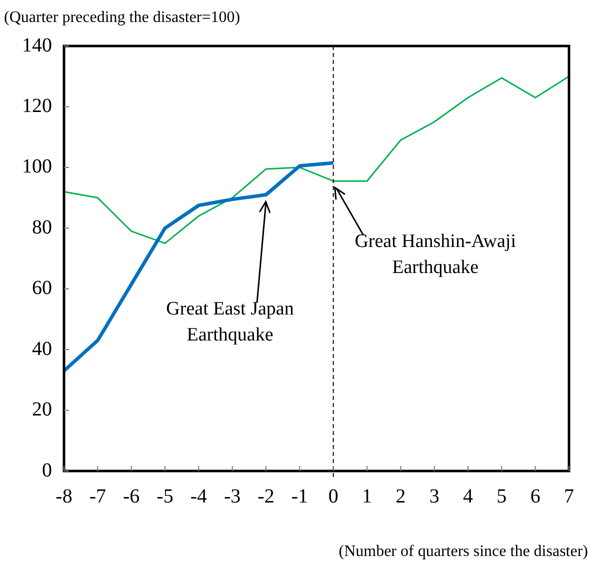 This screenshot has width=589, height=563. I want to click on y-tick-label: 0, so click(47, 470).